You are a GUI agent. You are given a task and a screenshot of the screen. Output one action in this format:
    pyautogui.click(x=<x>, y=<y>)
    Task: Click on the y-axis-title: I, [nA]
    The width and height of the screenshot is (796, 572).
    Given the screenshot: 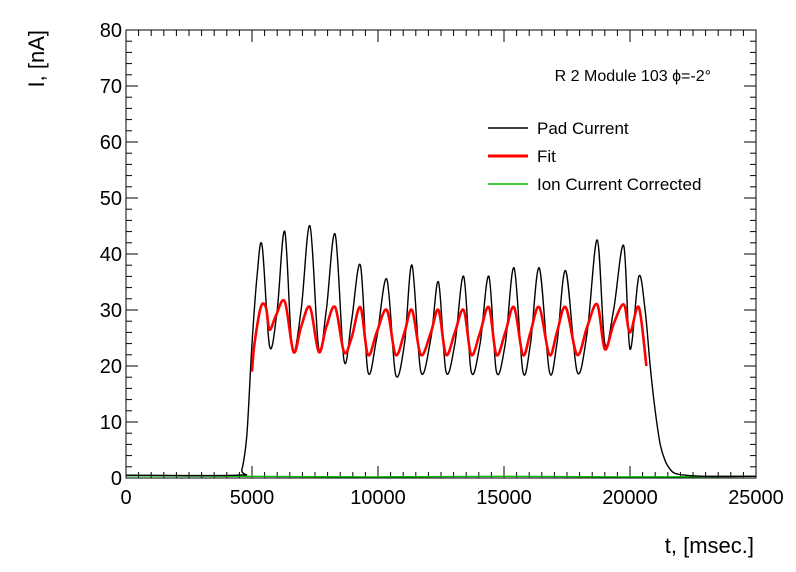 What is the action you would take?
    pyautogui.click(x=36, y=58)
    